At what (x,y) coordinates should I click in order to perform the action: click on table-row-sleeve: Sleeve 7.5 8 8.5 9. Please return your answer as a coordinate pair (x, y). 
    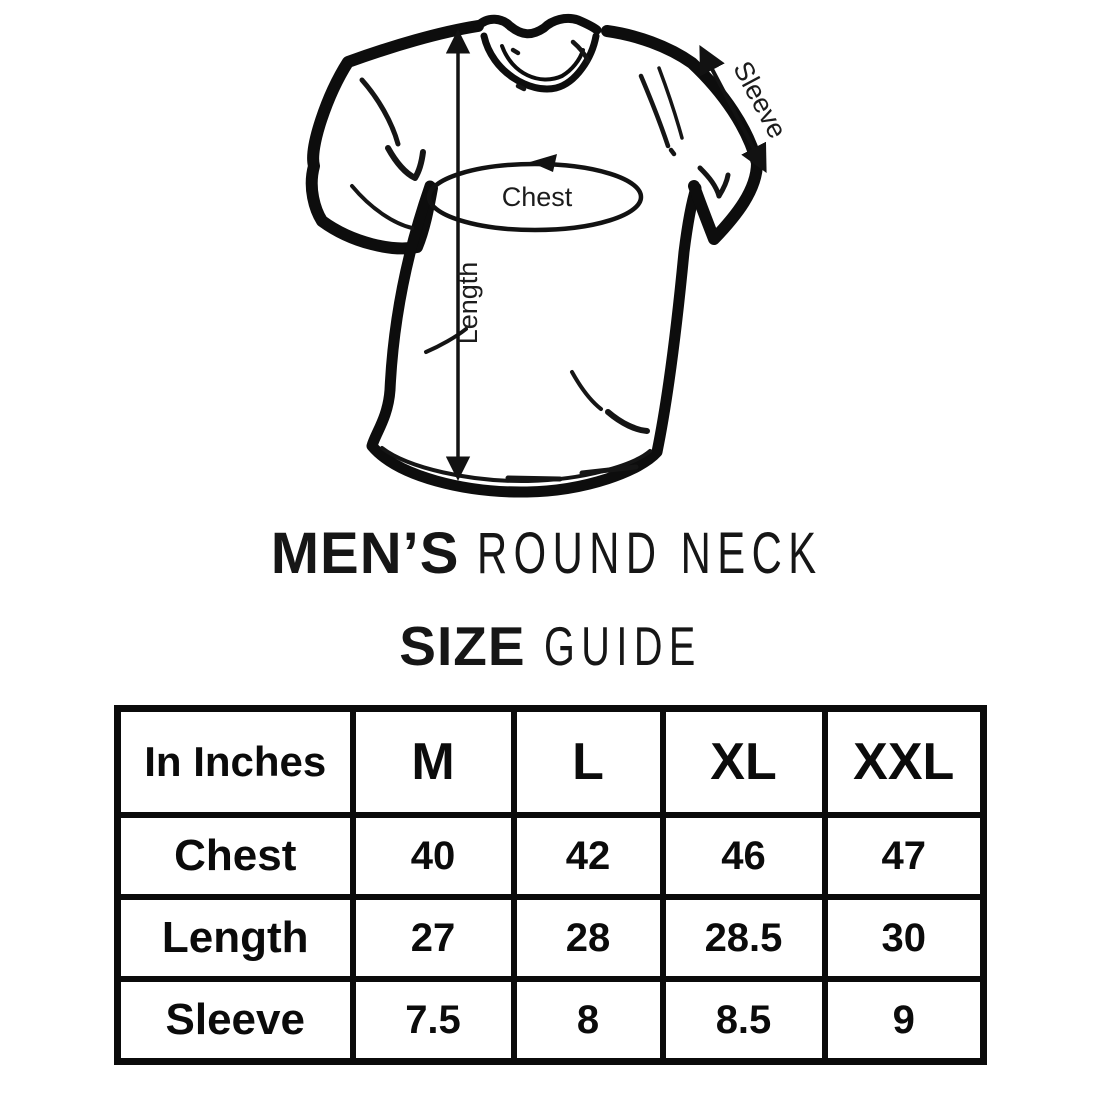
    Looking at the image, I should click on (550, 1020).